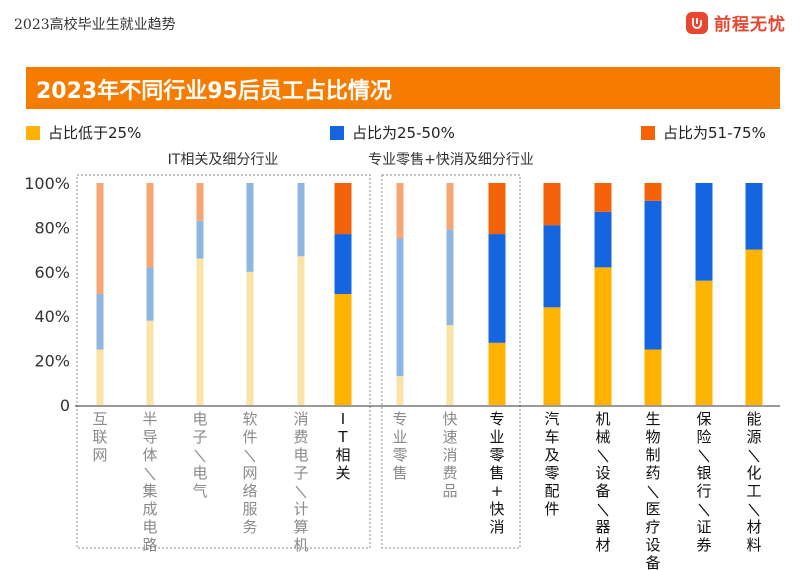 Image resolution: width=800 pixels, height=570 pixels. I want to click on x-tick-label-char: 险, so click(703, 437).